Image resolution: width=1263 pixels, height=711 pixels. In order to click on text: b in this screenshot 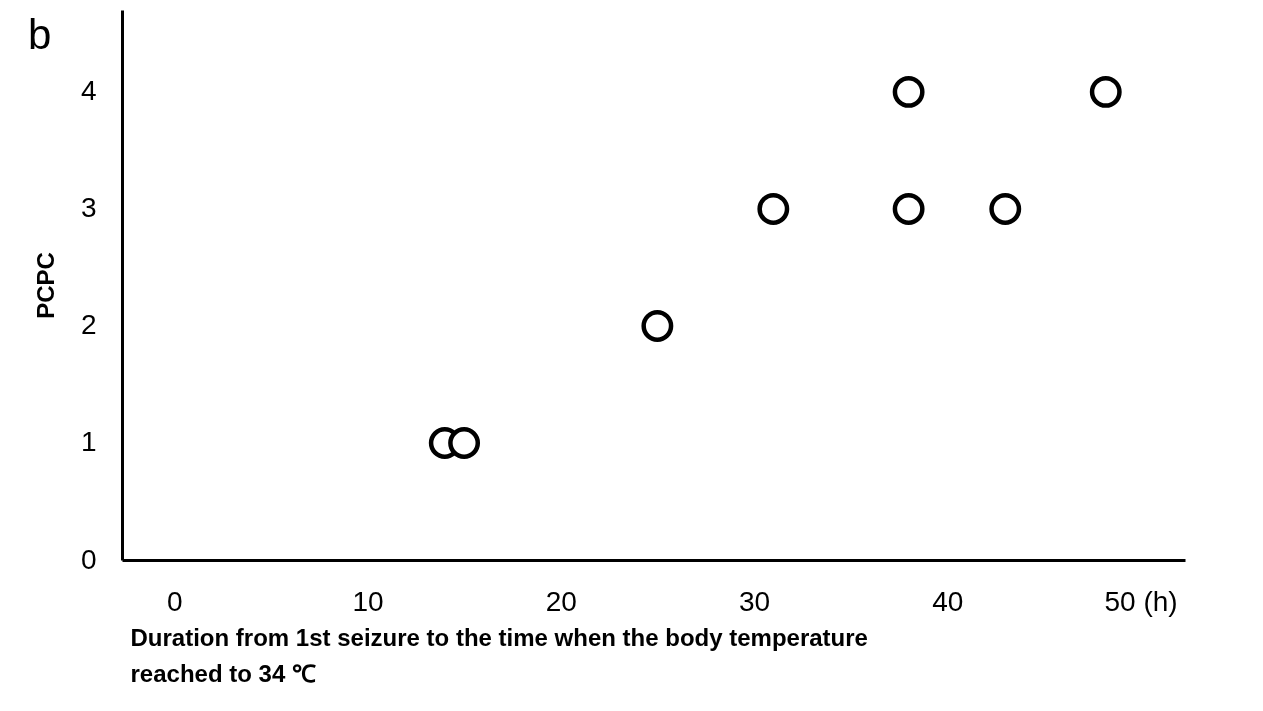, I will do `click(40, 34)`.